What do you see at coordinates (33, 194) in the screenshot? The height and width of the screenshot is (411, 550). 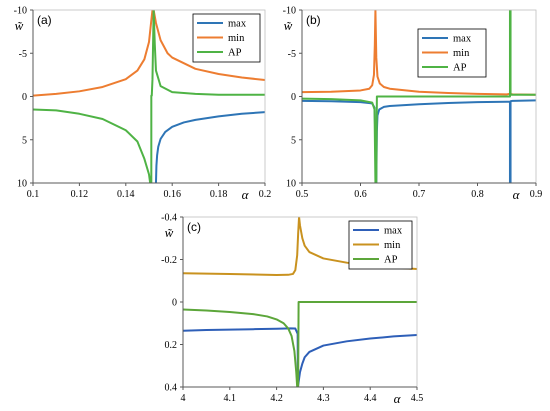 I see `x-tick-label: 0.1` at bounding box center [33, 194].